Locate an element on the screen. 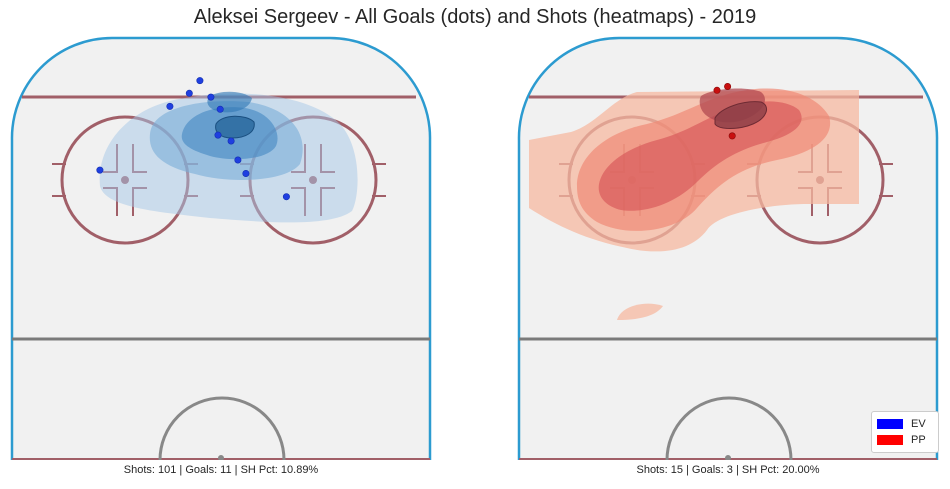 This screenshot has width=950, height=489. goal-dots-pp is located at coordinates (724, 111).